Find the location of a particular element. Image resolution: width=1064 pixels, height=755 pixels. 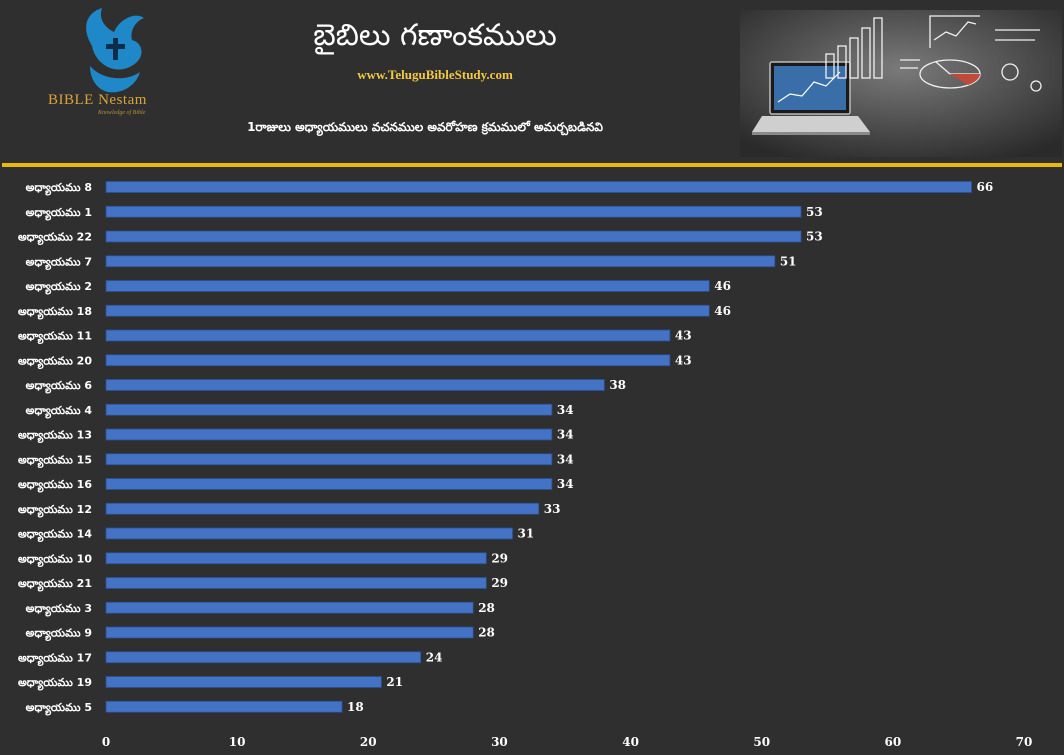

x-tick-label: 60 is located at coordinates (893, 742).